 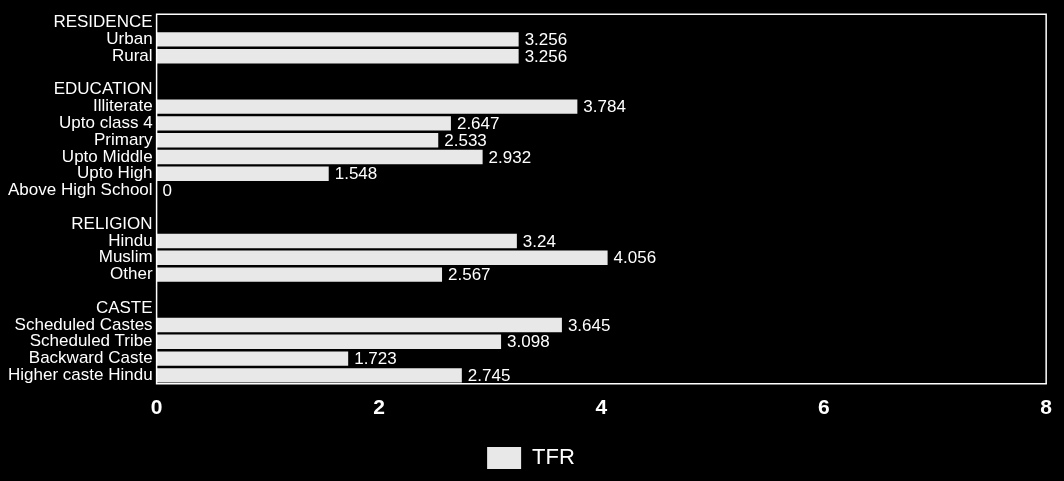 I want to click on y-tick-label: RELIGION, so click(x=112, y=223).